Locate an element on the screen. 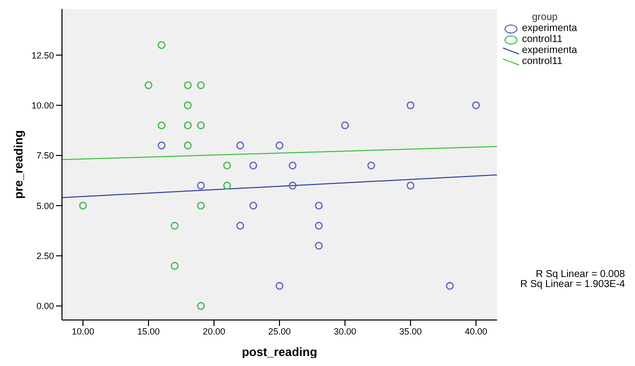 Image resolution: width=635 pixels, height=366 pixels. y-tick-label: 10.00 is located at coordinates (42, 105).